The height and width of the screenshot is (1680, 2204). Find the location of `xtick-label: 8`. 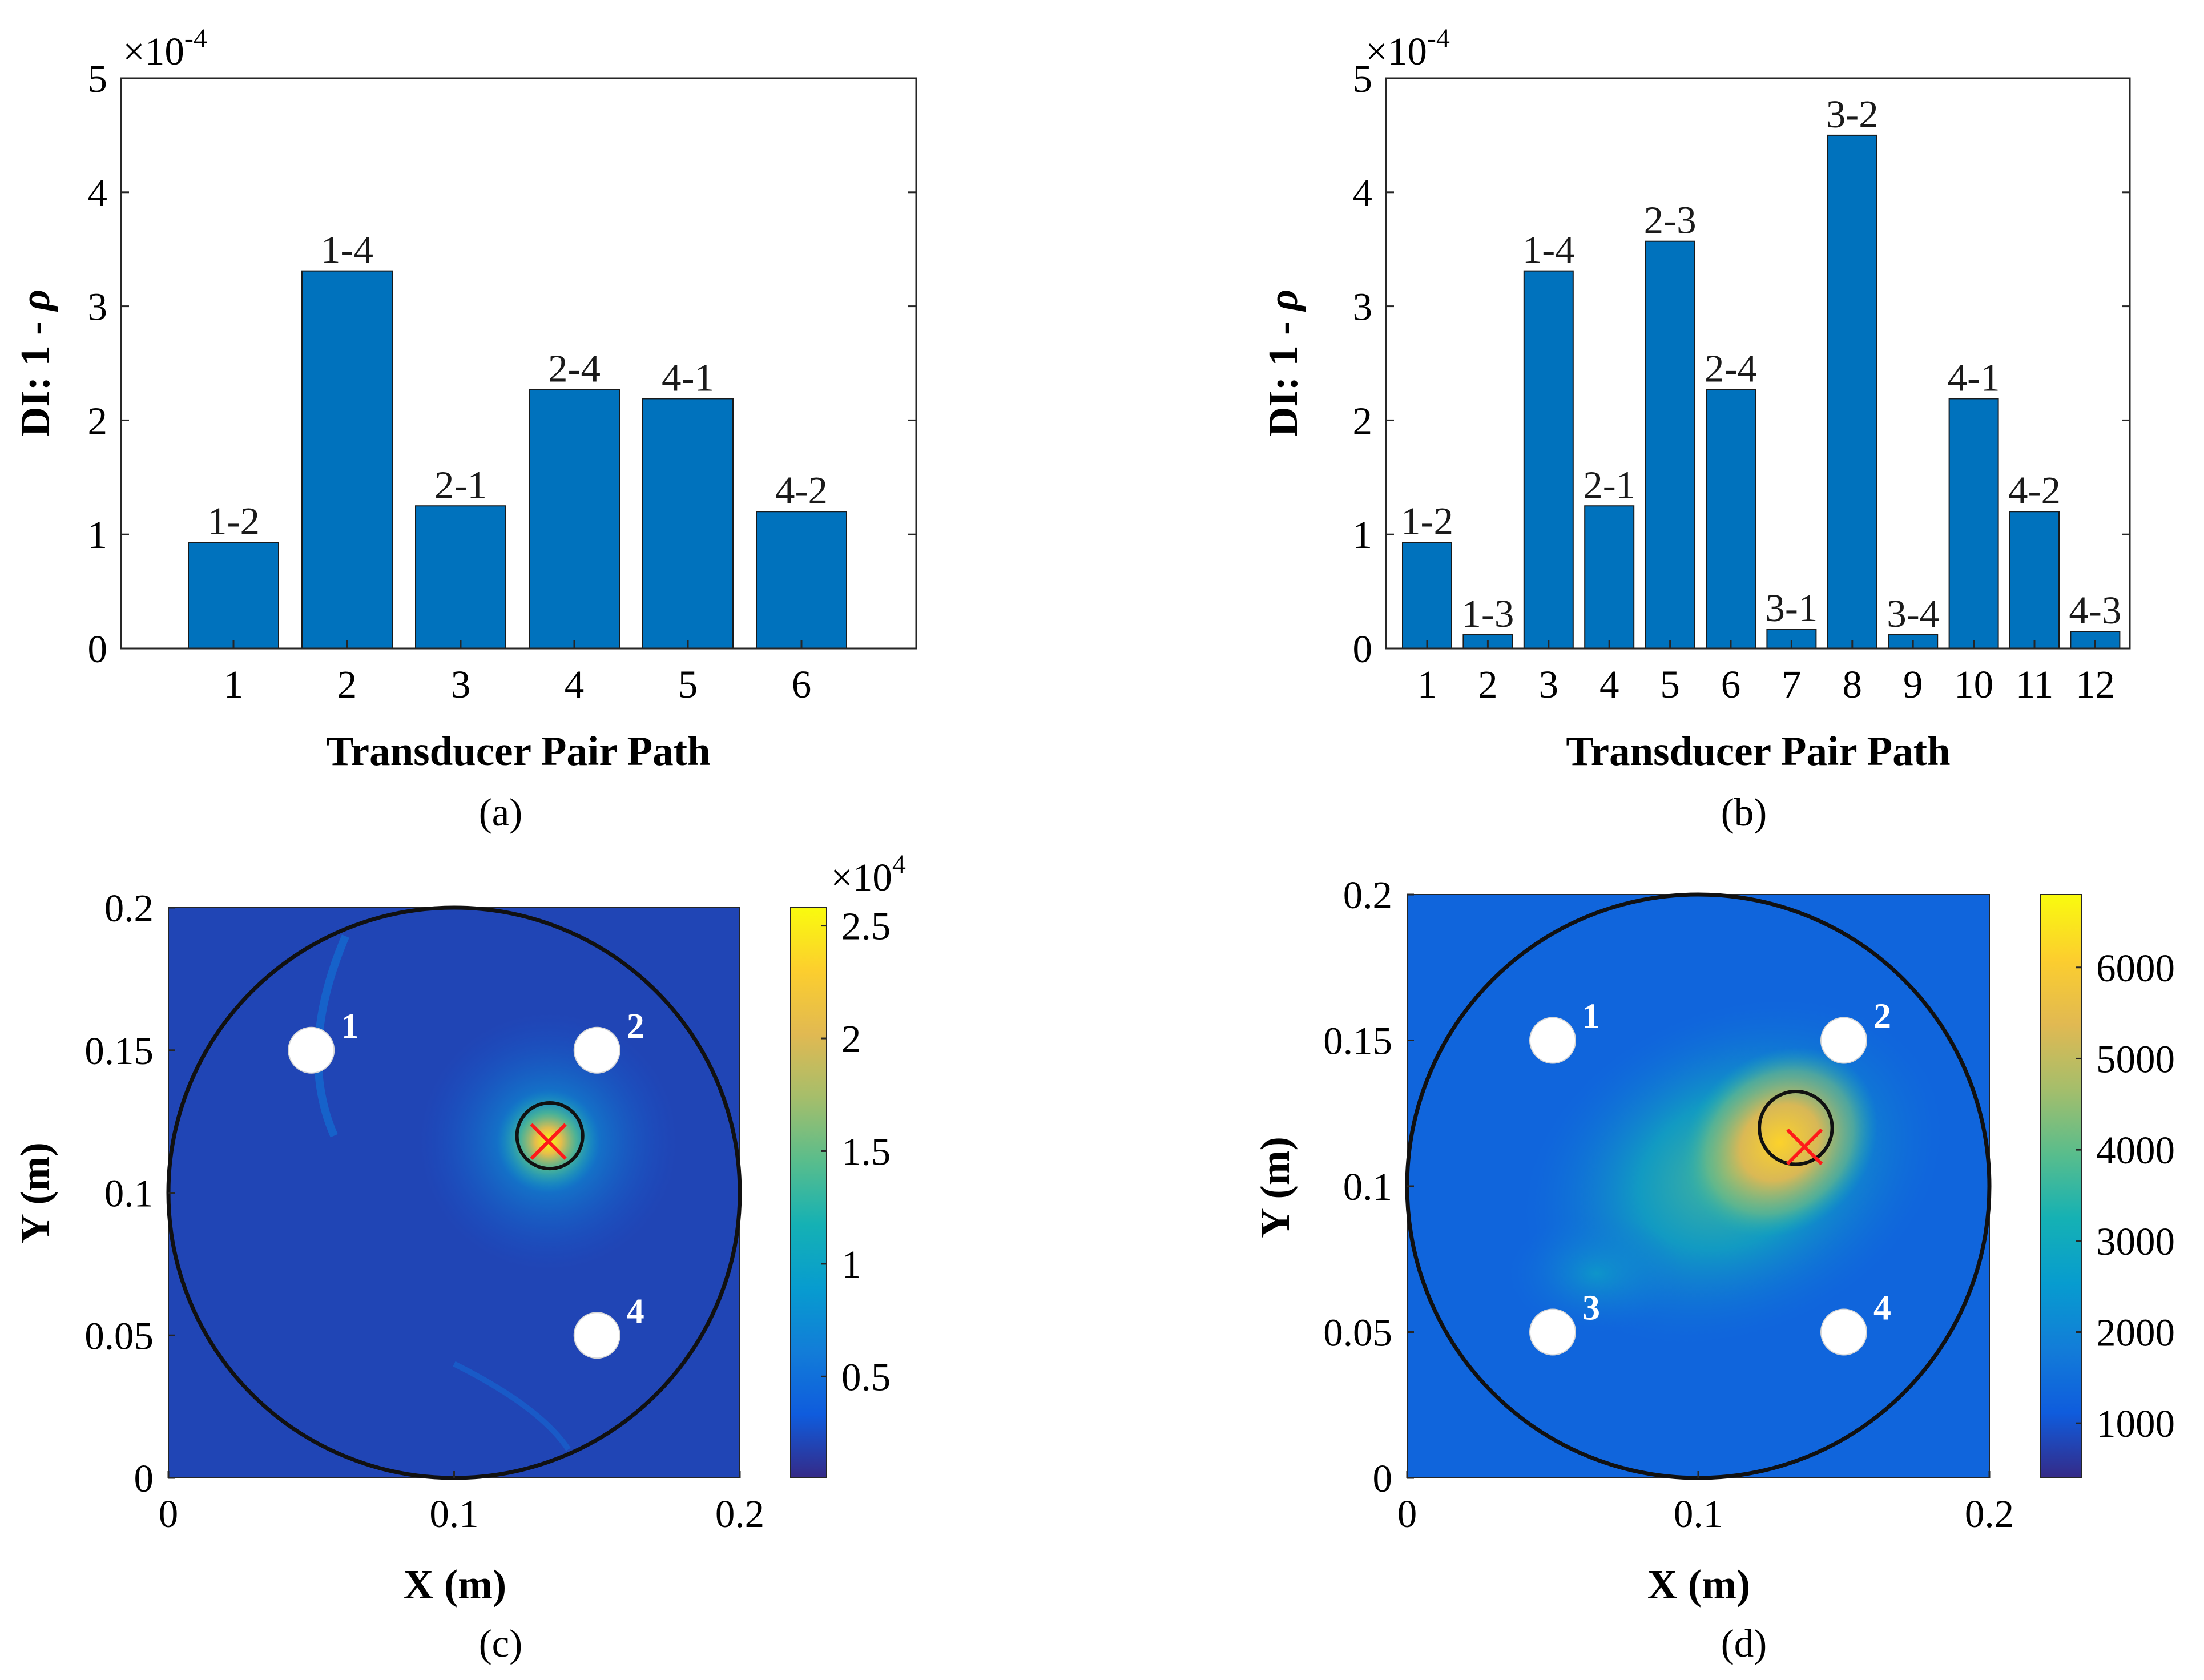

xtick-label: 8 is located at coordinates (1853, 684).